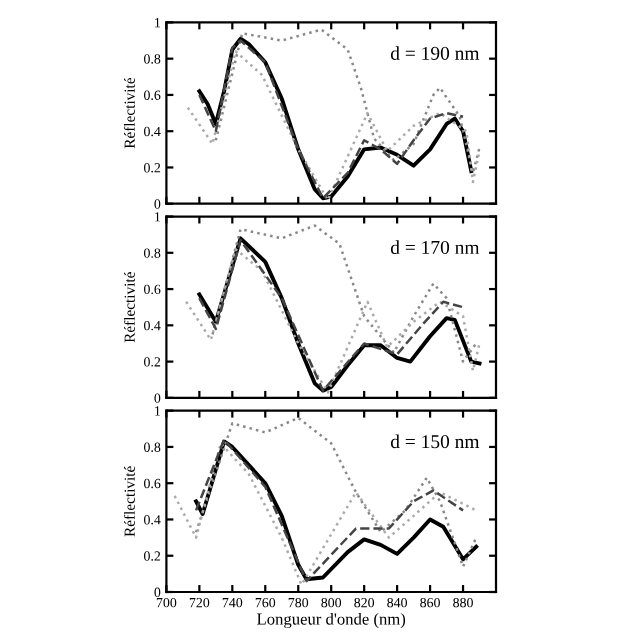 The height and width of the screenshot is (640, 640). What do you see at coordinates (435, 247) in the screenshot?
I see `annotation: d = 170 nm` at bounding box center [435, 247].